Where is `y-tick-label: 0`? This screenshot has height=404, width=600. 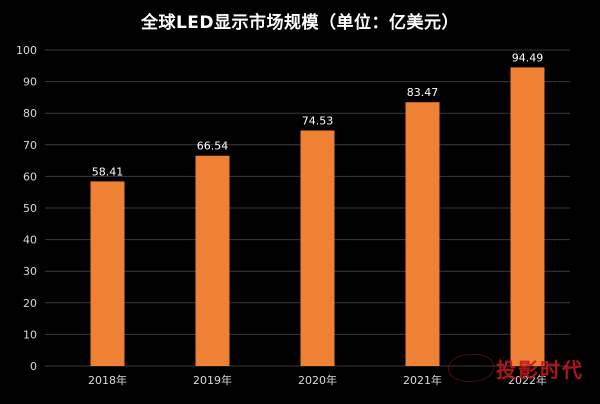 y-tick-label: 0 is located at coordinates (33, 366).